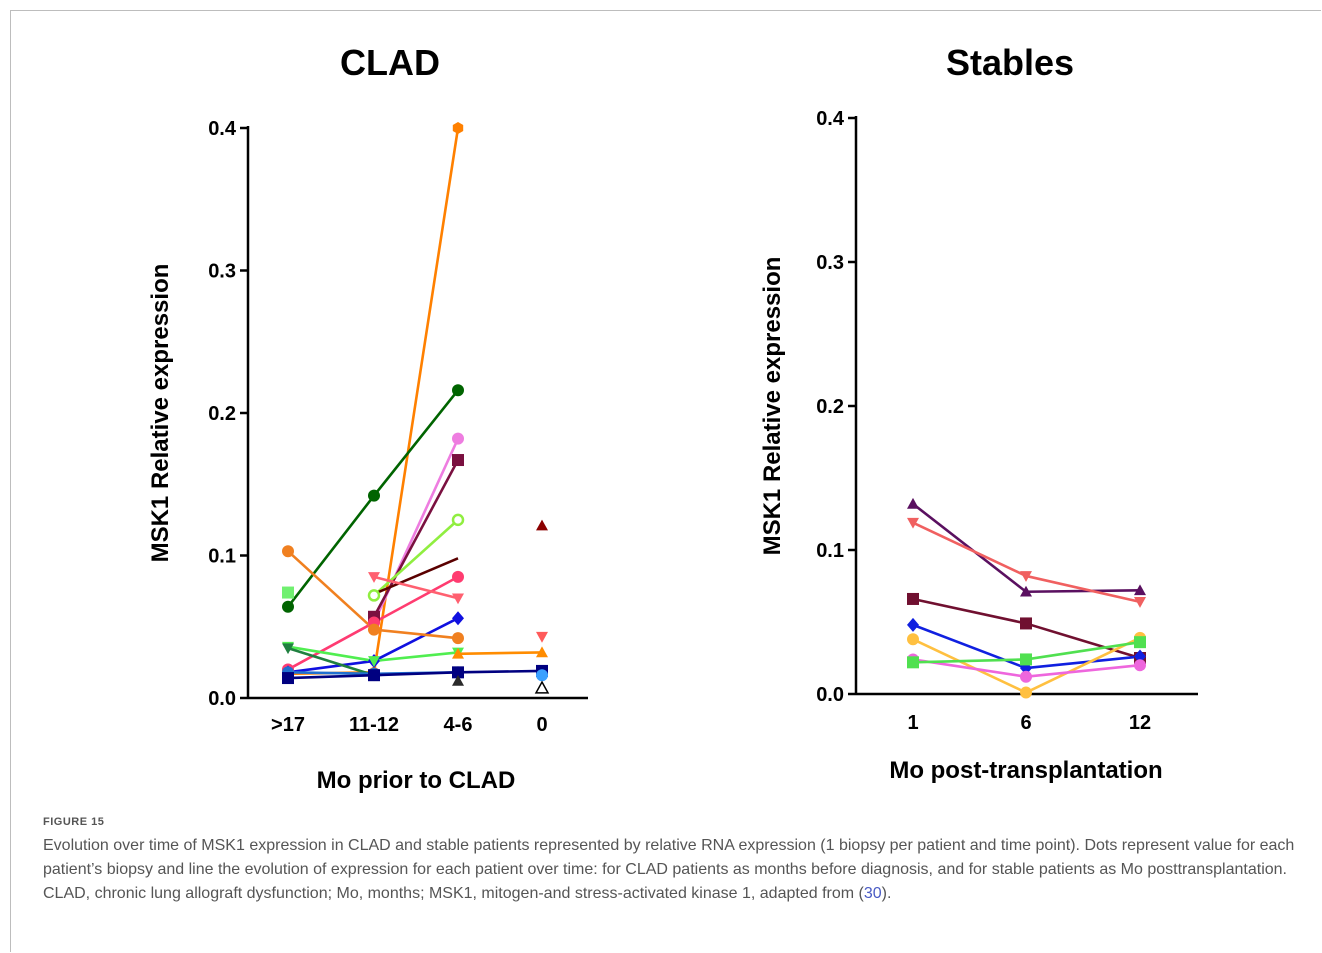  What do you see at coordinates (1025, 770) in the screenshot?
I see `x-axis-label: Mo post-transplantation` at bounding box center [1025, 770].